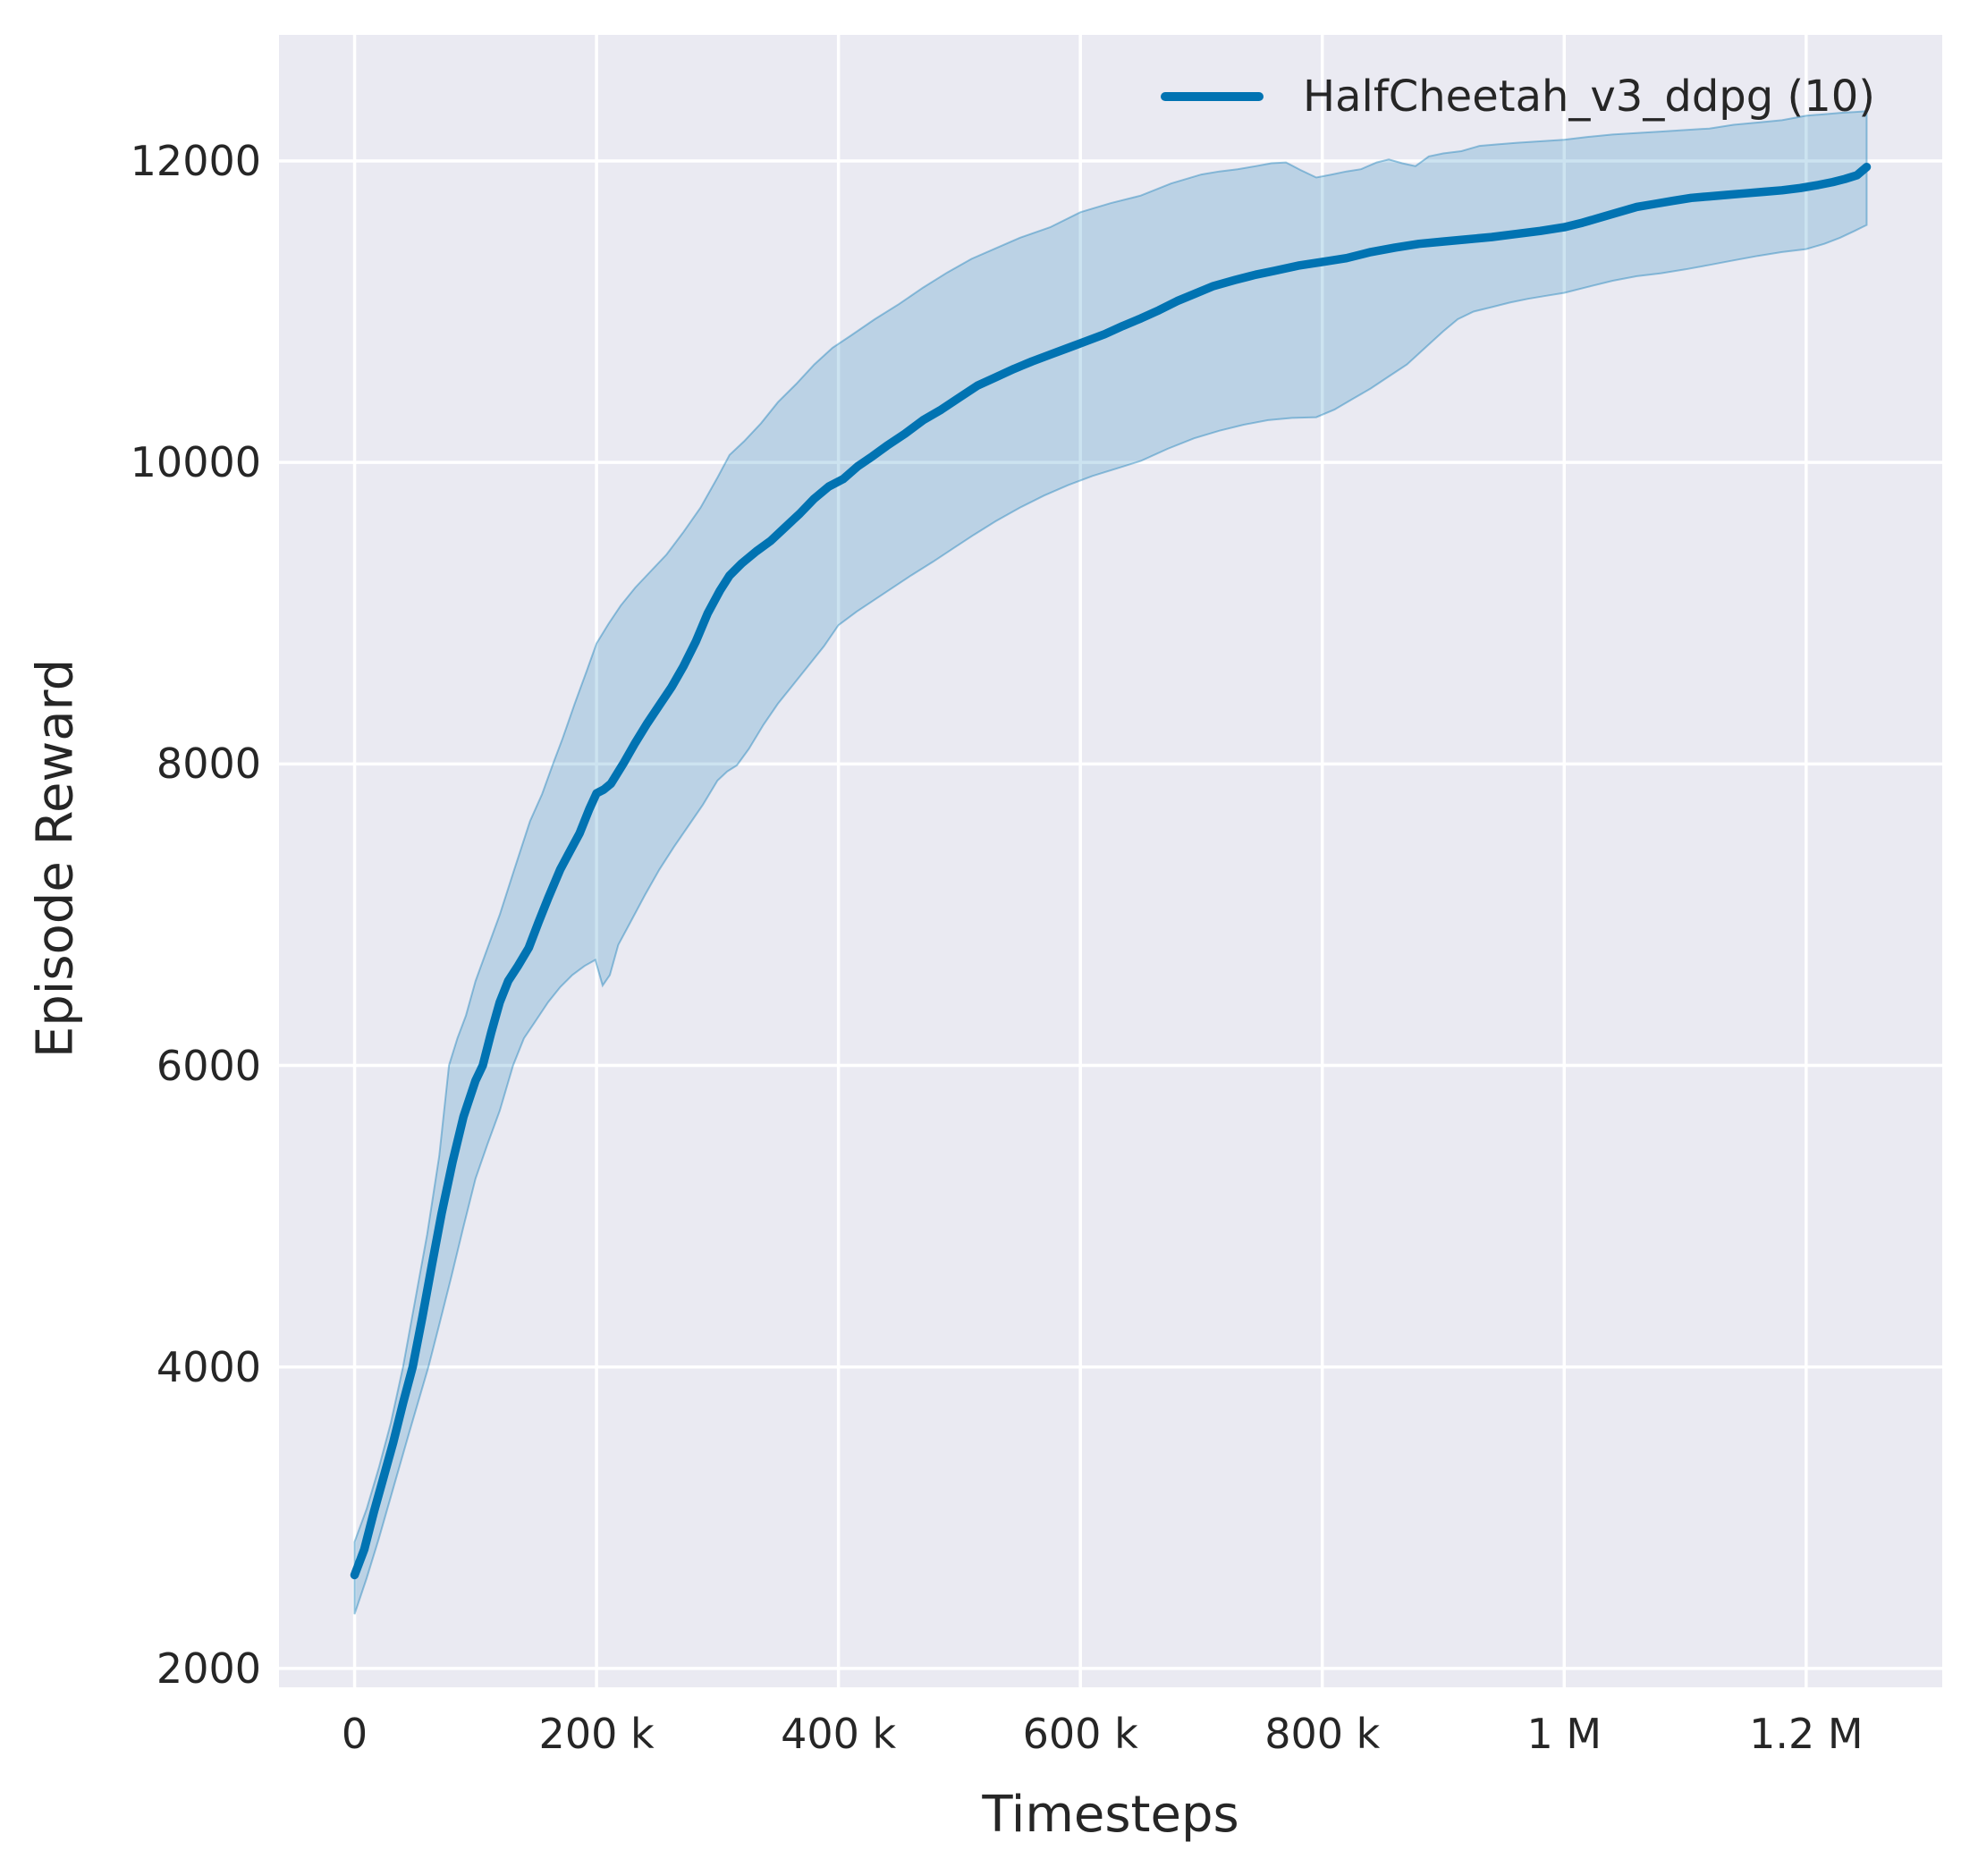  Describe the element at coordinates (195, 161) in the screenshot. I see `y-tick-label: 12000` at that location.